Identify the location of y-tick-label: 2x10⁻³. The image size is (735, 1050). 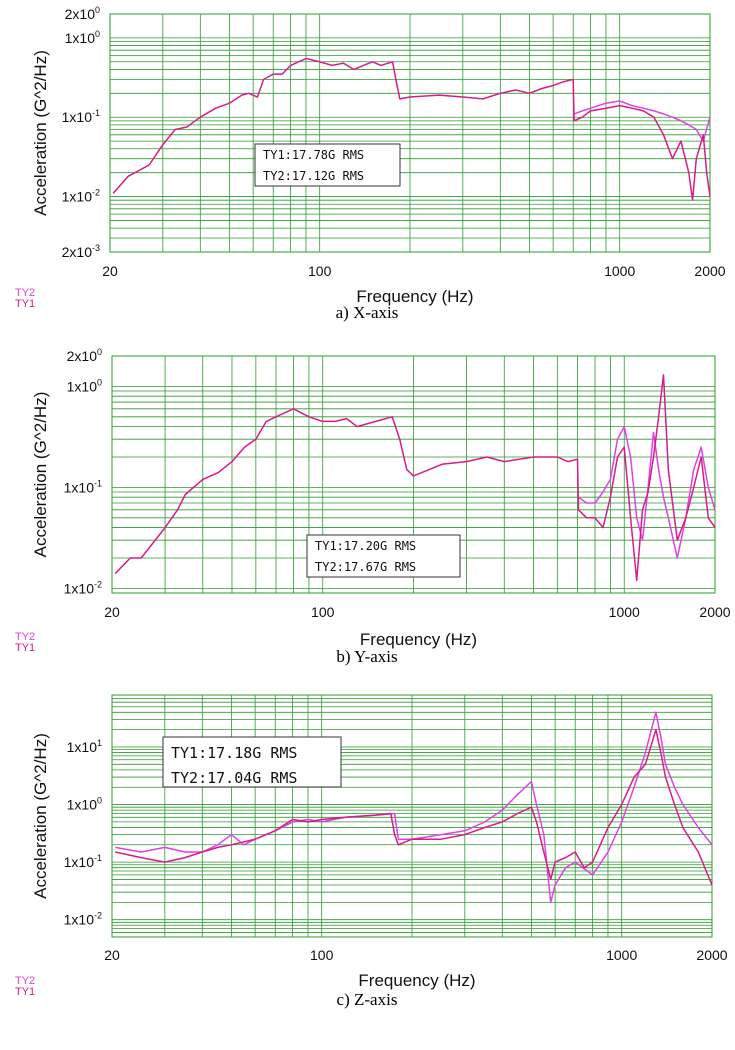
(81, 251).